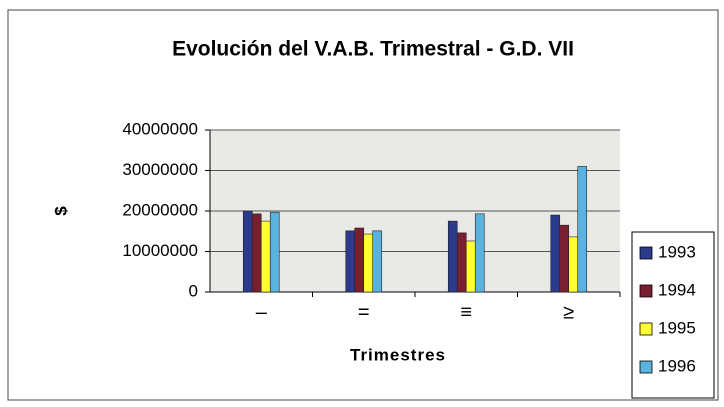  Describe the element at coordinates (677, 327) in the screenshot. I see `legend-label: 1995` at that location.